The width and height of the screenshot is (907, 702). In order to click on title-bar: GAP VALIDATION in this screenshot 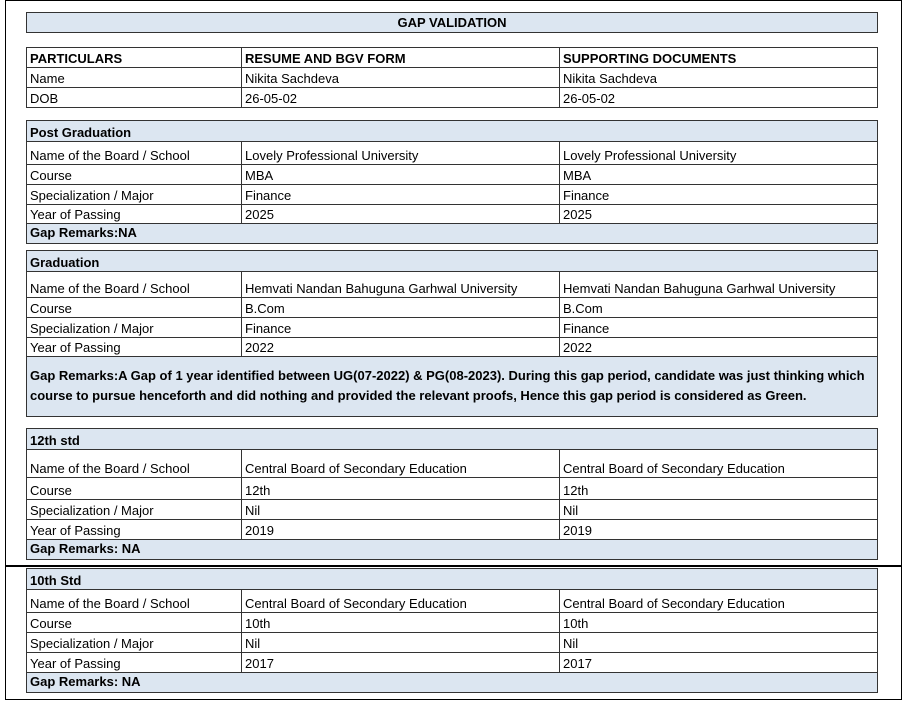, I will do `click(452, 22)`.